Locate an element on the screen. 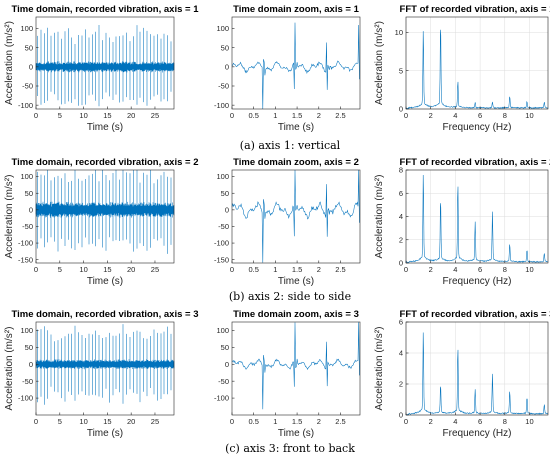  y-tick-label: 10 is located at coordinates (399, 32).